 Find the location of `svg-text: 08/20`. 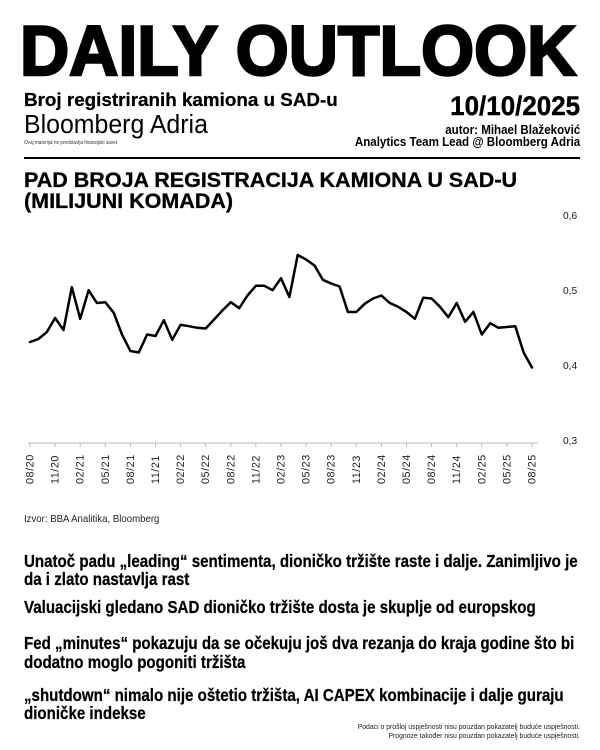

svg-text: 08/20 is located at coordinates (31, 469).